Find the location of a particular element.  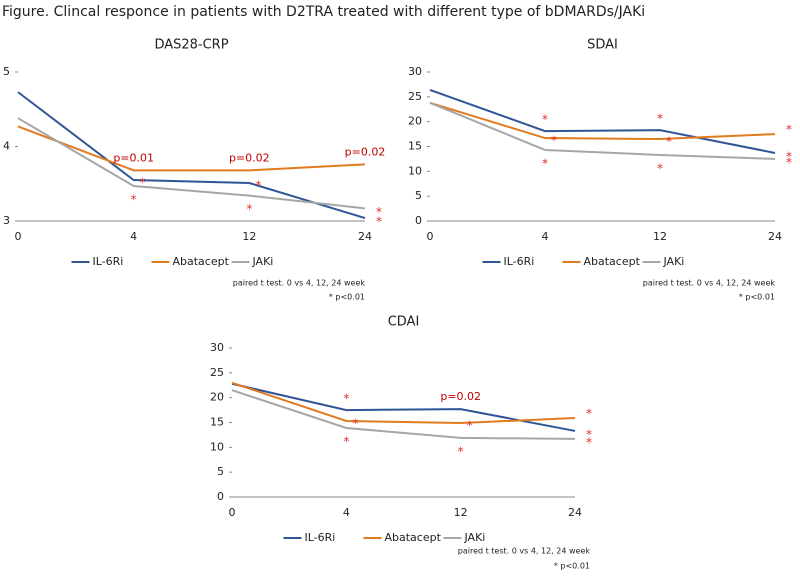

chart-title: DAS28-CRP is located at coordinates (191, 45).